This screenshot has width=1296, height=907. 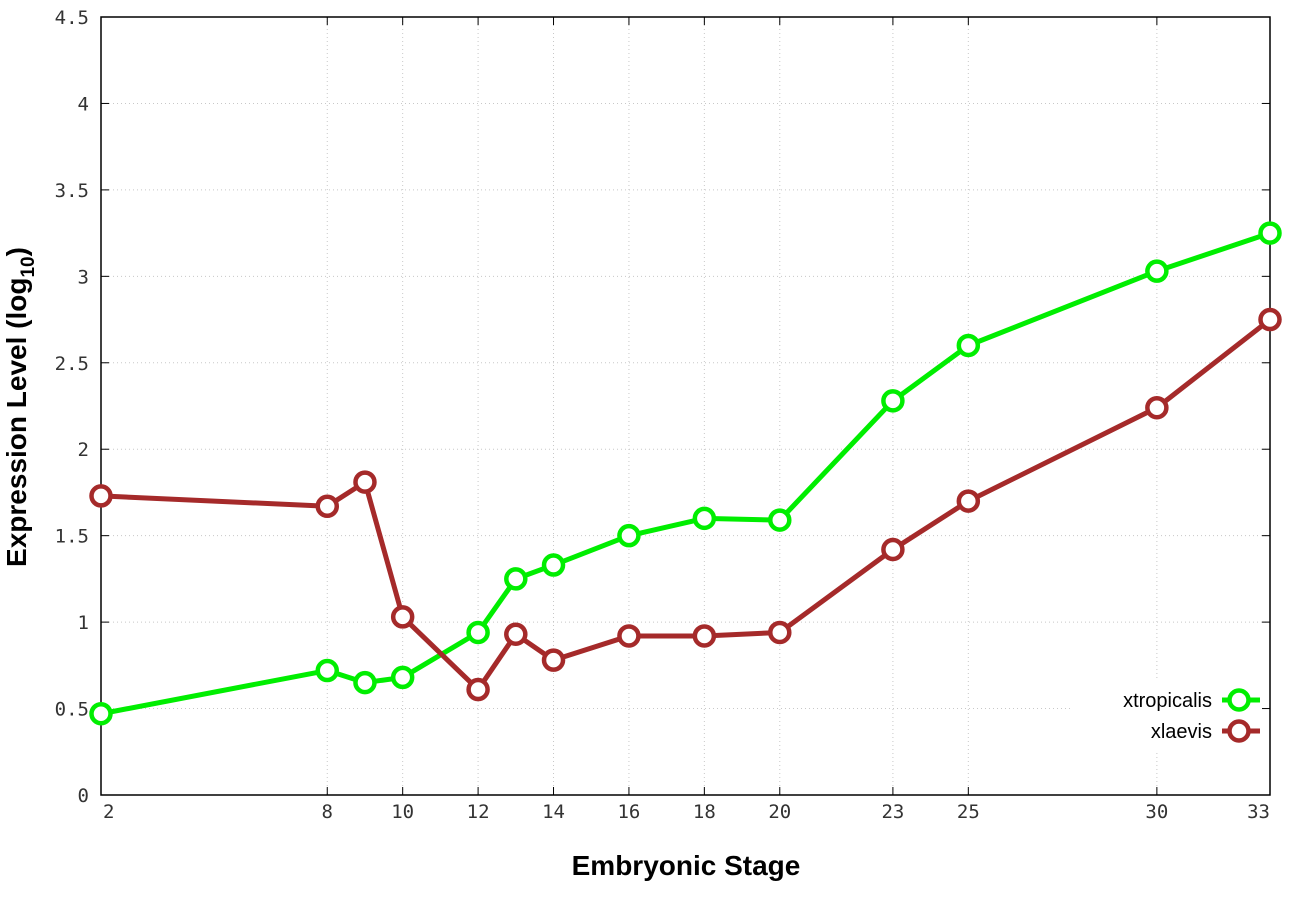 I want to click on legend-background, so click(x=1166, y=716).